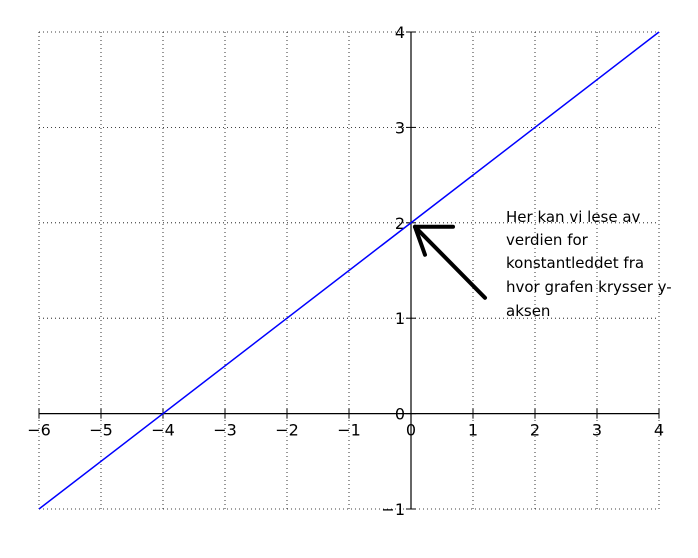  What do you see at coordinates (411, 430) in the screenshot?
I see `x-tick-label: 0` at bounding box center [411, 430].